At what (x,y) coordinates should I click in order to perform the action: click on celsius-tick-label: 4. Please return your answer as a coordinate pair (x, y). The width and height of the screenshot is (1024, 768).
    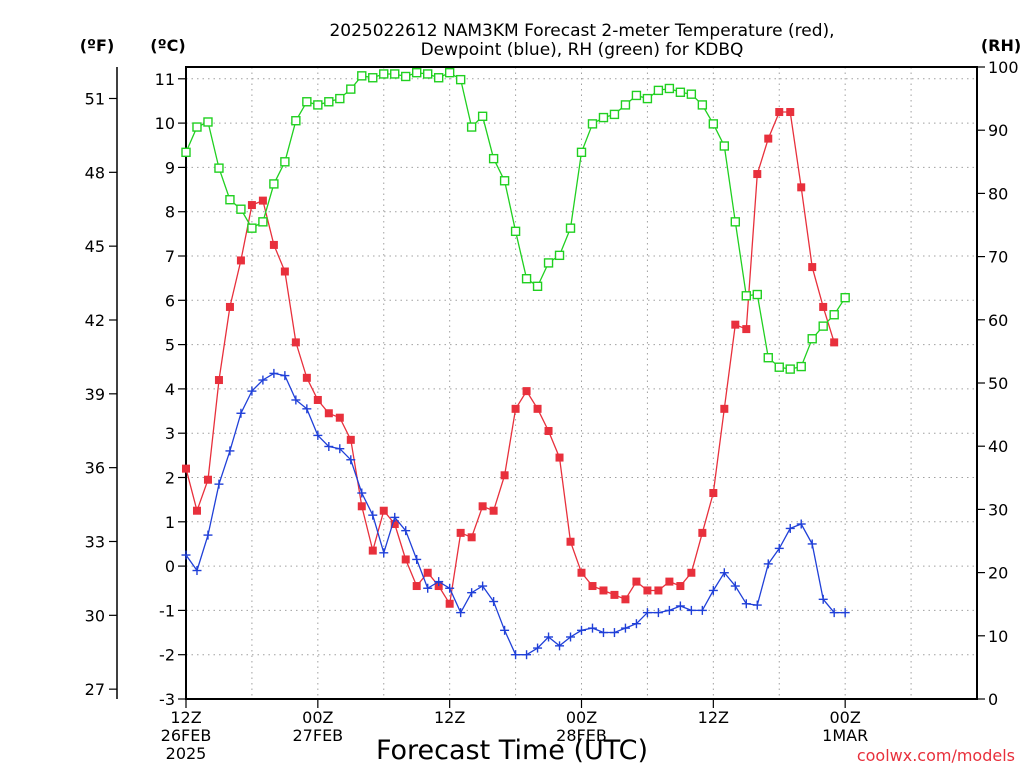
    Looking at the image, I should click on (170, 389).